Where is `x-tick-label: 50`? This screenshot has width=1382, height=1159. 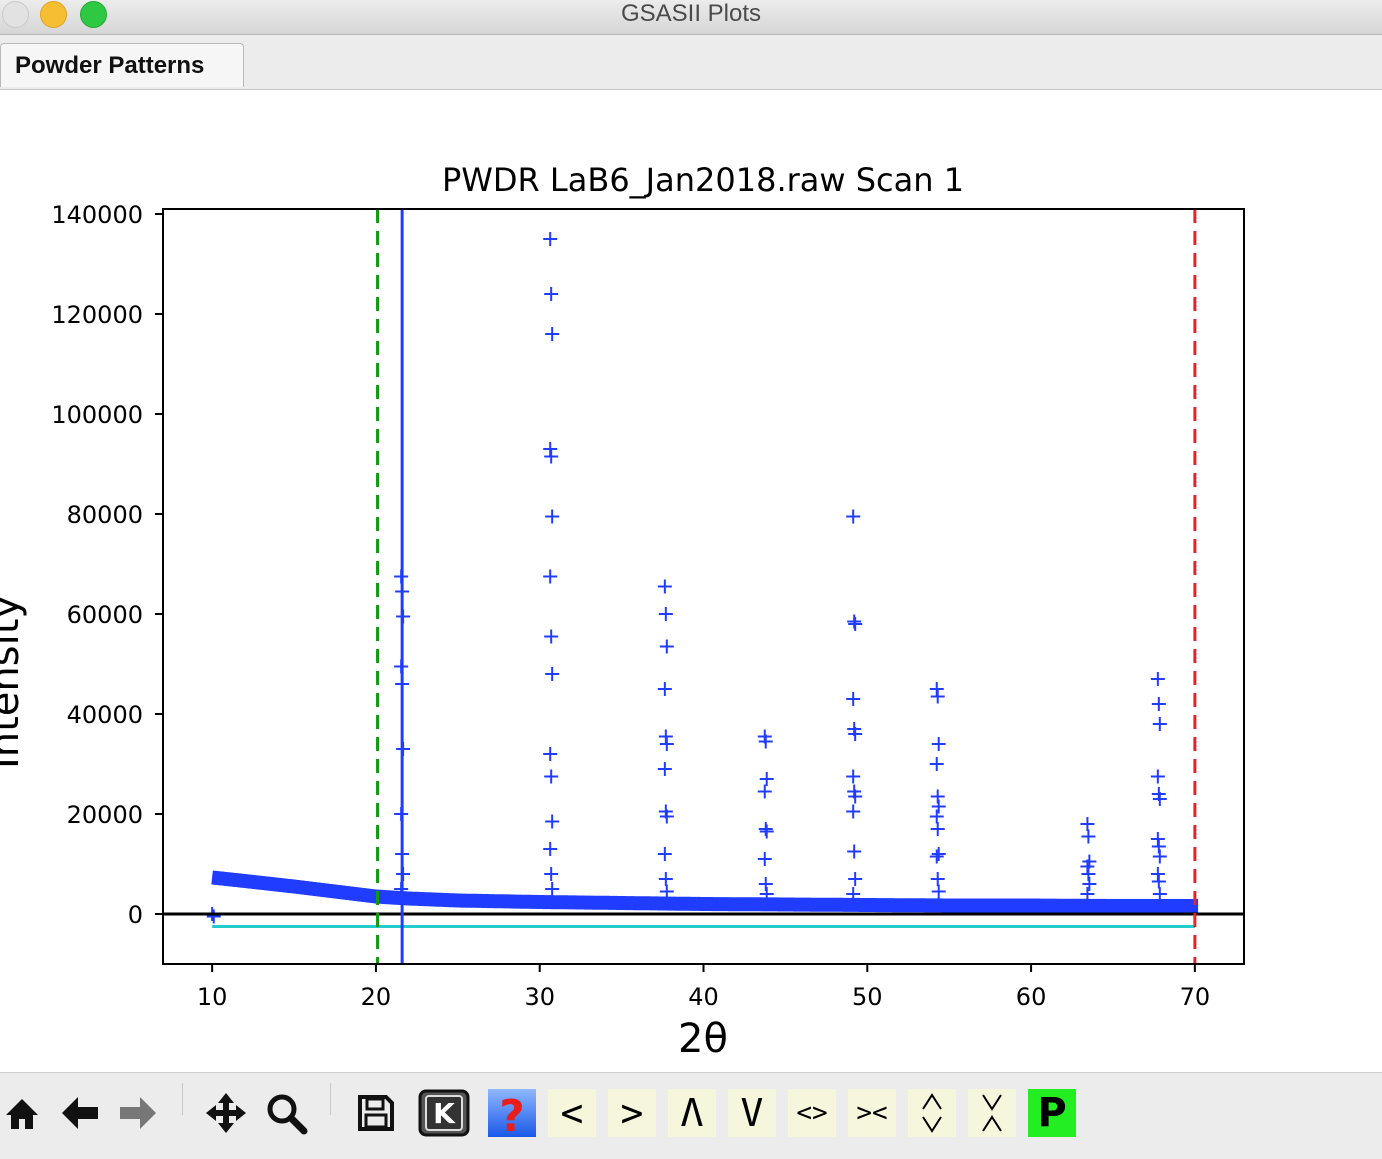
x-tick-label: 50 is located at coordinates (867, 997).